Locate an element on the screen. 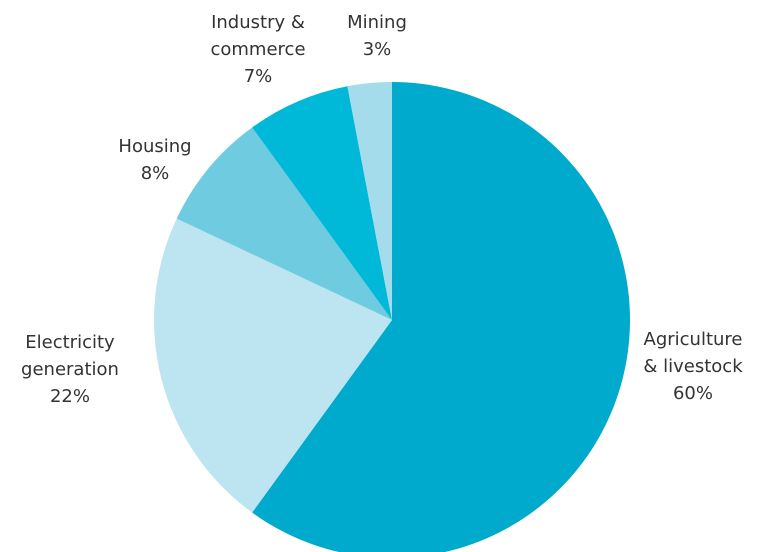  slice-label: Industry & is located at coordinates (258, 22).